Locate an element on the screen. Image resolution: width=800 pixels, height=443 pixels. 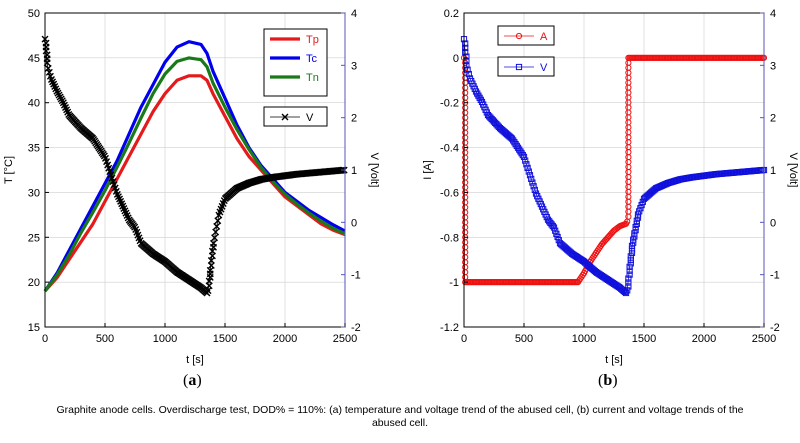
legend-label-tn: Tn is located at coordinates (312, 78).